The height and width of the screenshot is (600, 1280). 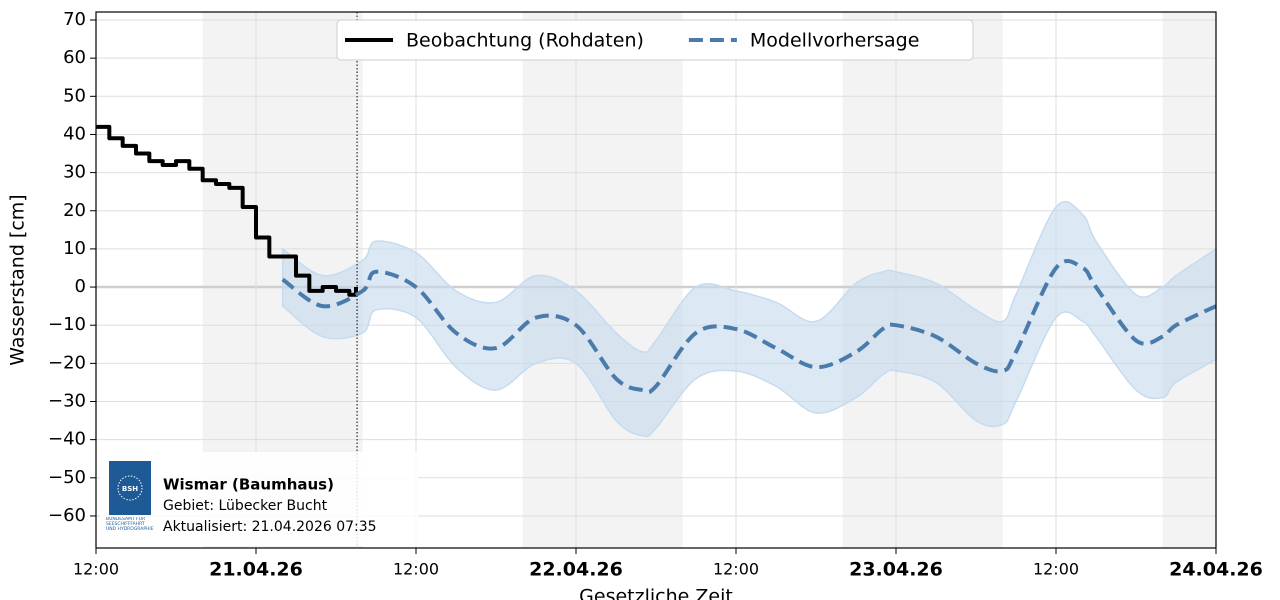 What do you see at coordinates (74, 248) in the screenshot?
I see `y-tick-label: 10` at bounding box center [74, 248].